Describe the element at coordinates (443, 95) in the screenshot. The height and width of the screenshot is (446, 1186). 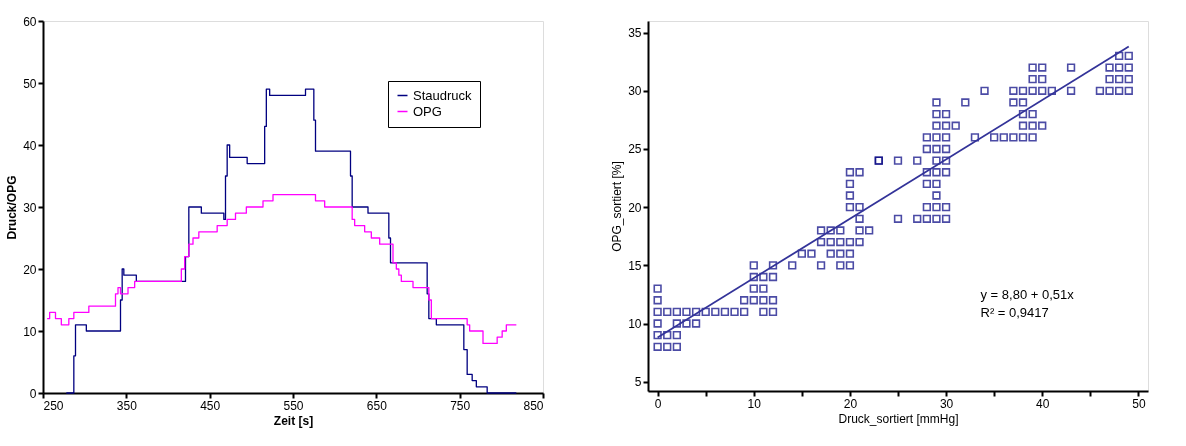
I see `legend-label: Staudruck` at that location.